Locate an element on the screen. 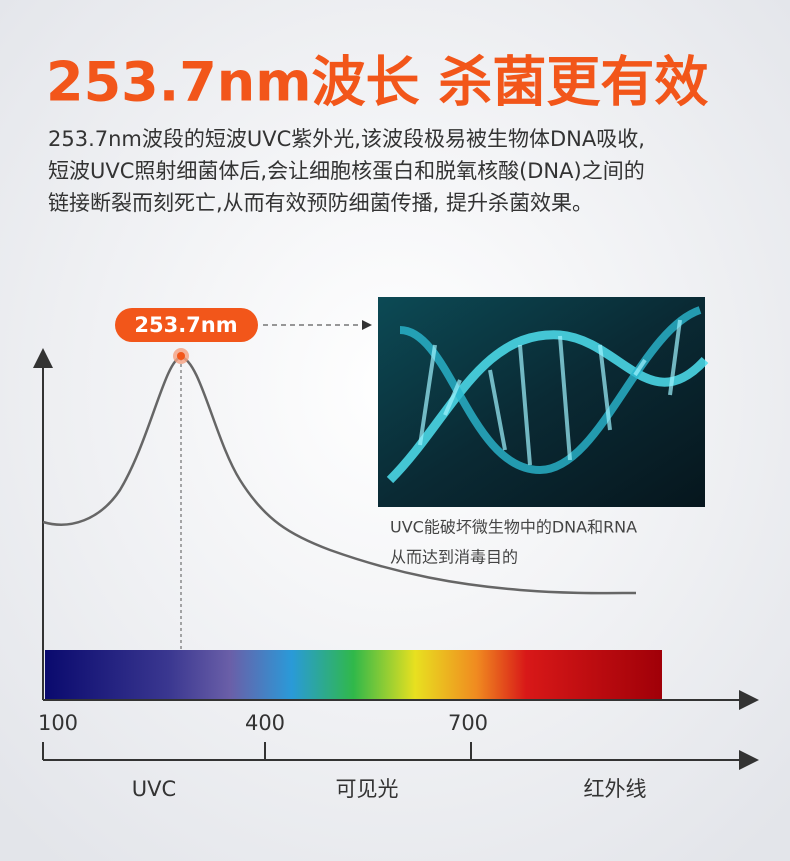 This screenshot has width=790, height=861. text-line: 短波UVC照射细菌体后,会让细胞核蛋白和脱氧核酸(DNA)之间的 is located at coordinates (346, 171).